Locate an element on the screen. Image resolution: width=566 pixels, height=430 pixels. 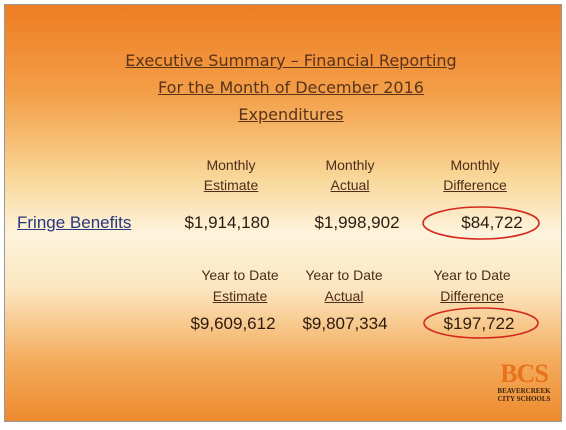
title-line: Executive Summary – Financial Reporting is located at coordinates (291, 60).